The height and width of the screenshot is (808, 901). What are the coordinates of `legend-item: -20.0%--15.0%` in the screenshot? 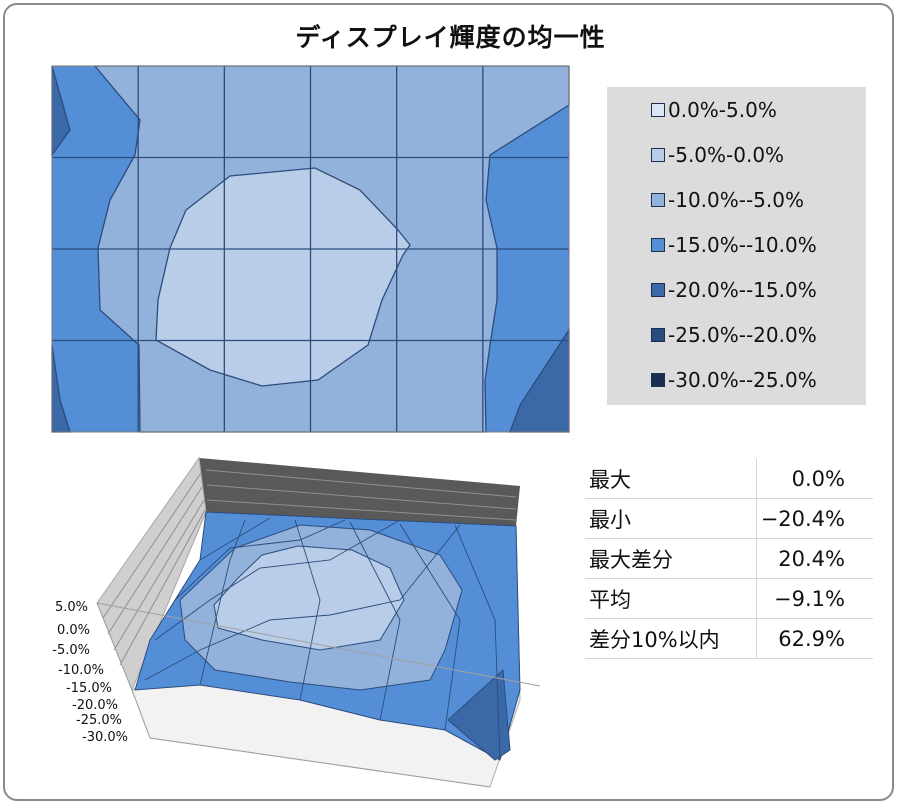 It's located at (734, 290).